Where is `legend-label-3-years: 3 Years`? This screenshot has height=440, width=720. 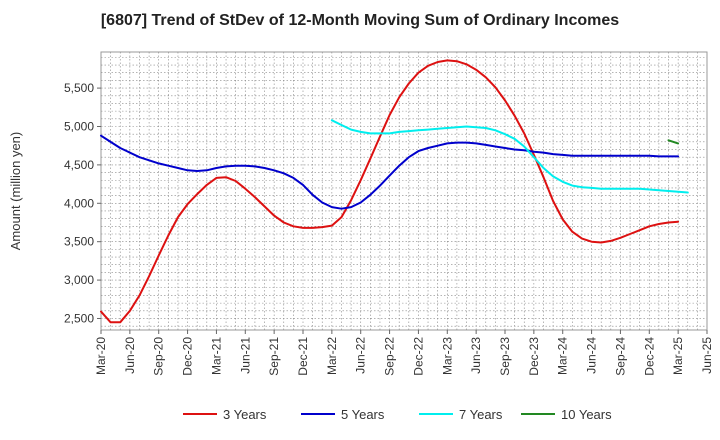
legend-label-3-years: 3 Years is located at coordinates (245, 414).